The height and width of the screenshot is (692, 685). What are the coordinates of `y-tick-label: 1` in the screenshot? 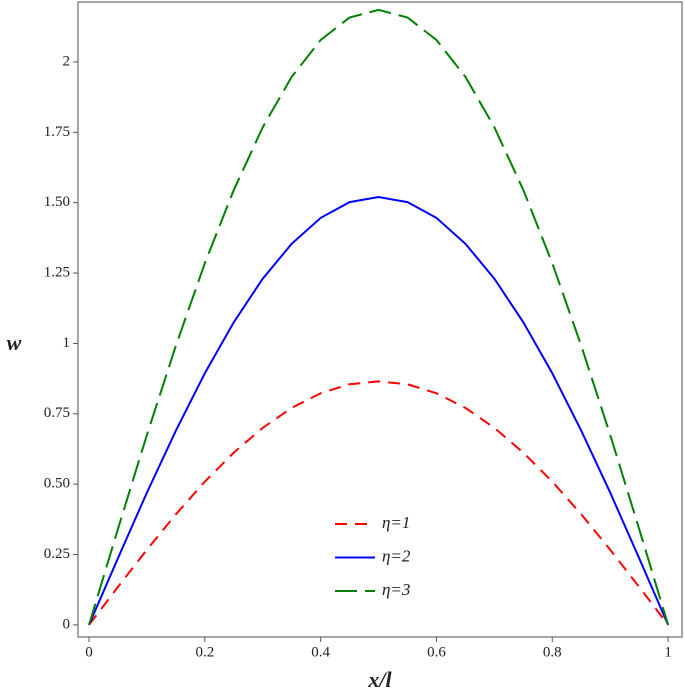 It's located at (67, 343).